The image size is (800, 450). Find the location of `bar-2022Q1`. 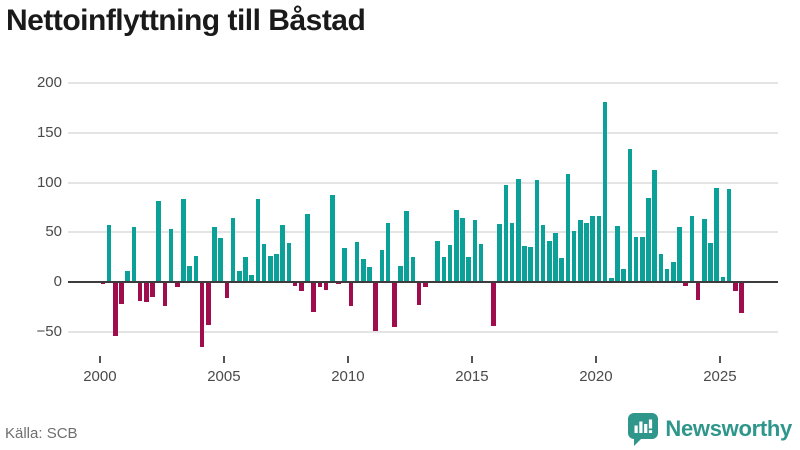

bar-2022Q1 is located at coordinates (648, 240).